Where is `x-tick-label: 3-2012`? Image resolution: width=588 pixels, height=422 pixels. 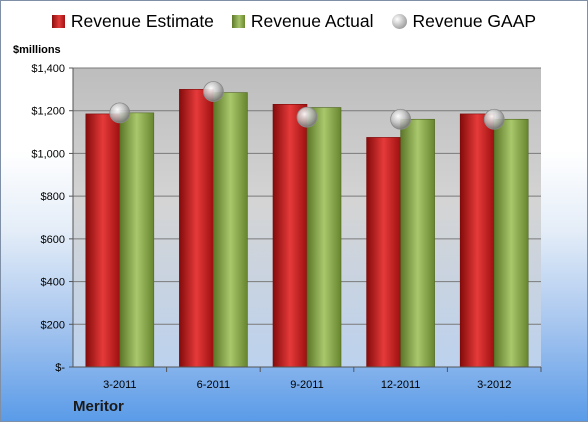
x-tick-label: 3-2012 is located at coordinates (494, 385).